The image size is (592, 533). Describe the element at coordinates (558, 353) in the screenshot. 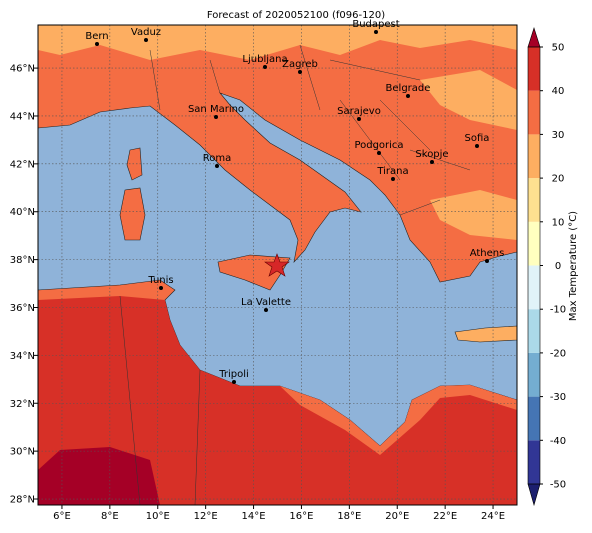

I see `colorbar-tick-label: -20` at that location.